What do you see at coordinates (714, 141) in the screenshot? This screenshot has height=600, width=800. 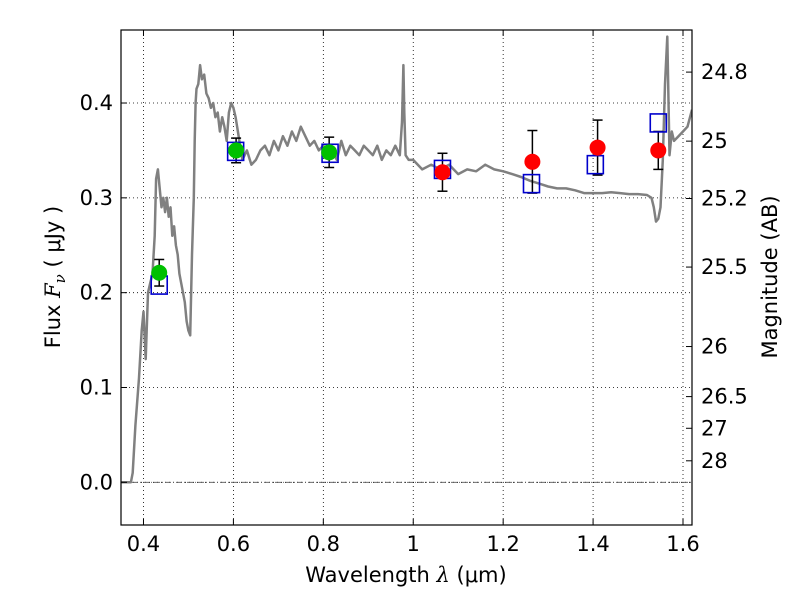 I see `magnitude-tick-label: 25` at bounding box center [714, 141].